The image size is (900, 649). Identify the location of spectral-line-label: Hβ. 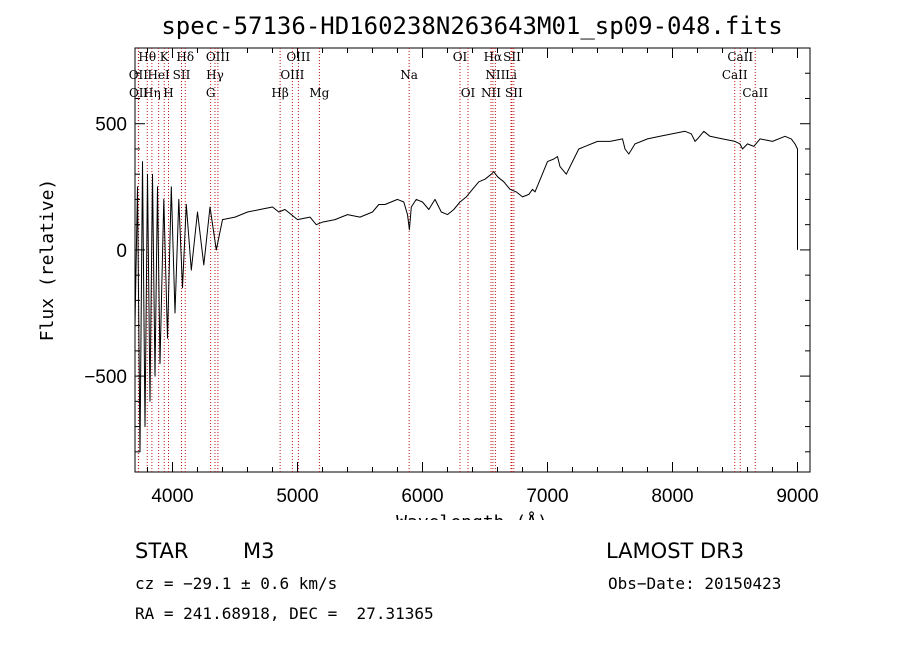
(279, 93).